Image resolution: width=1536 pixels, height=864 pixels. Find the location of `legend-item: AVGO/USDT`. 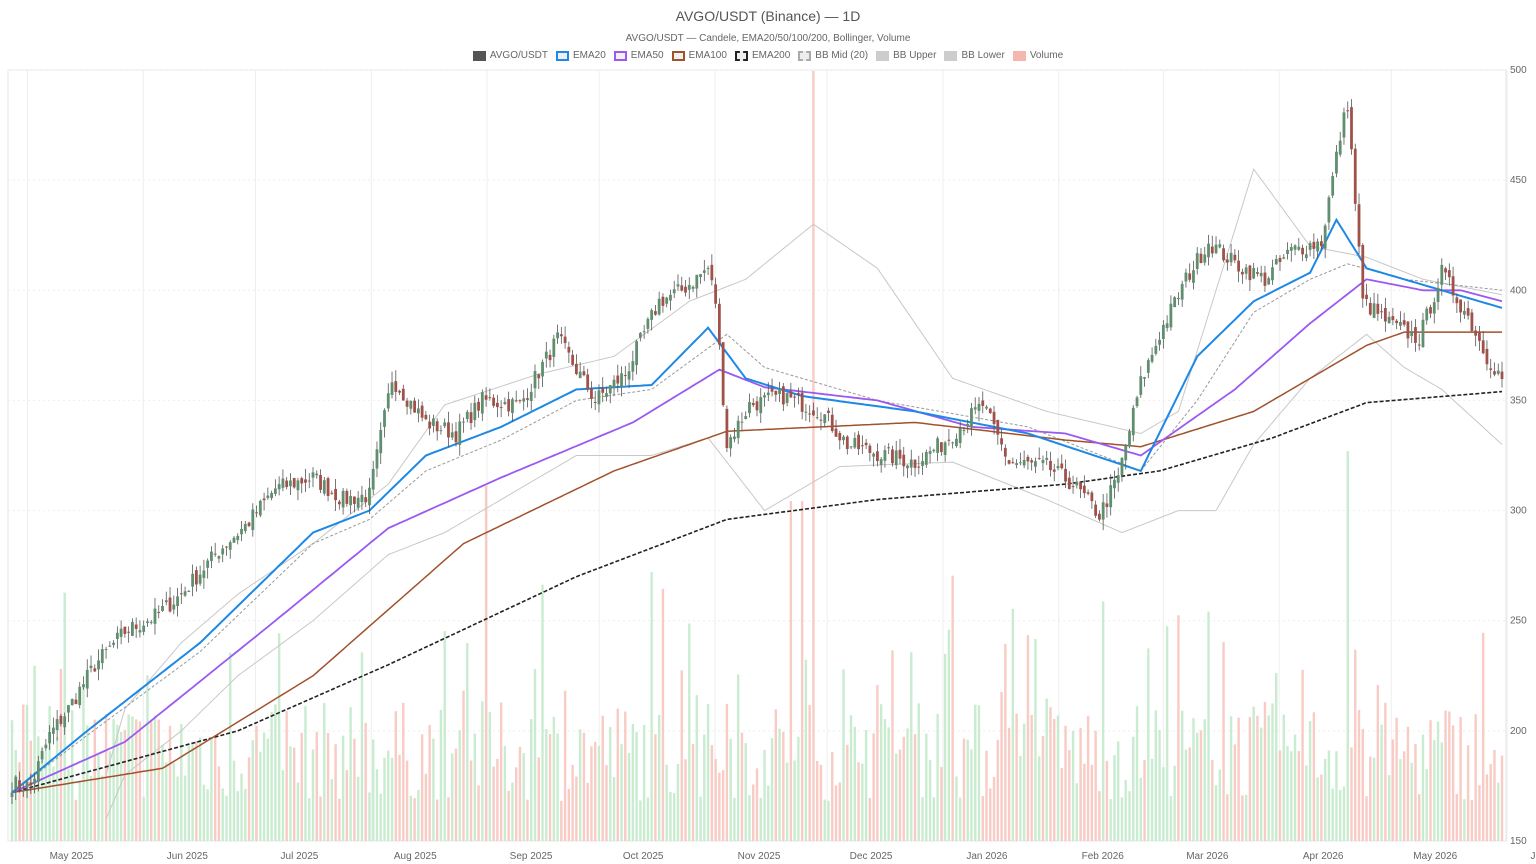

legend-item: AVGO/USDT is located at coordinates (510, 55).